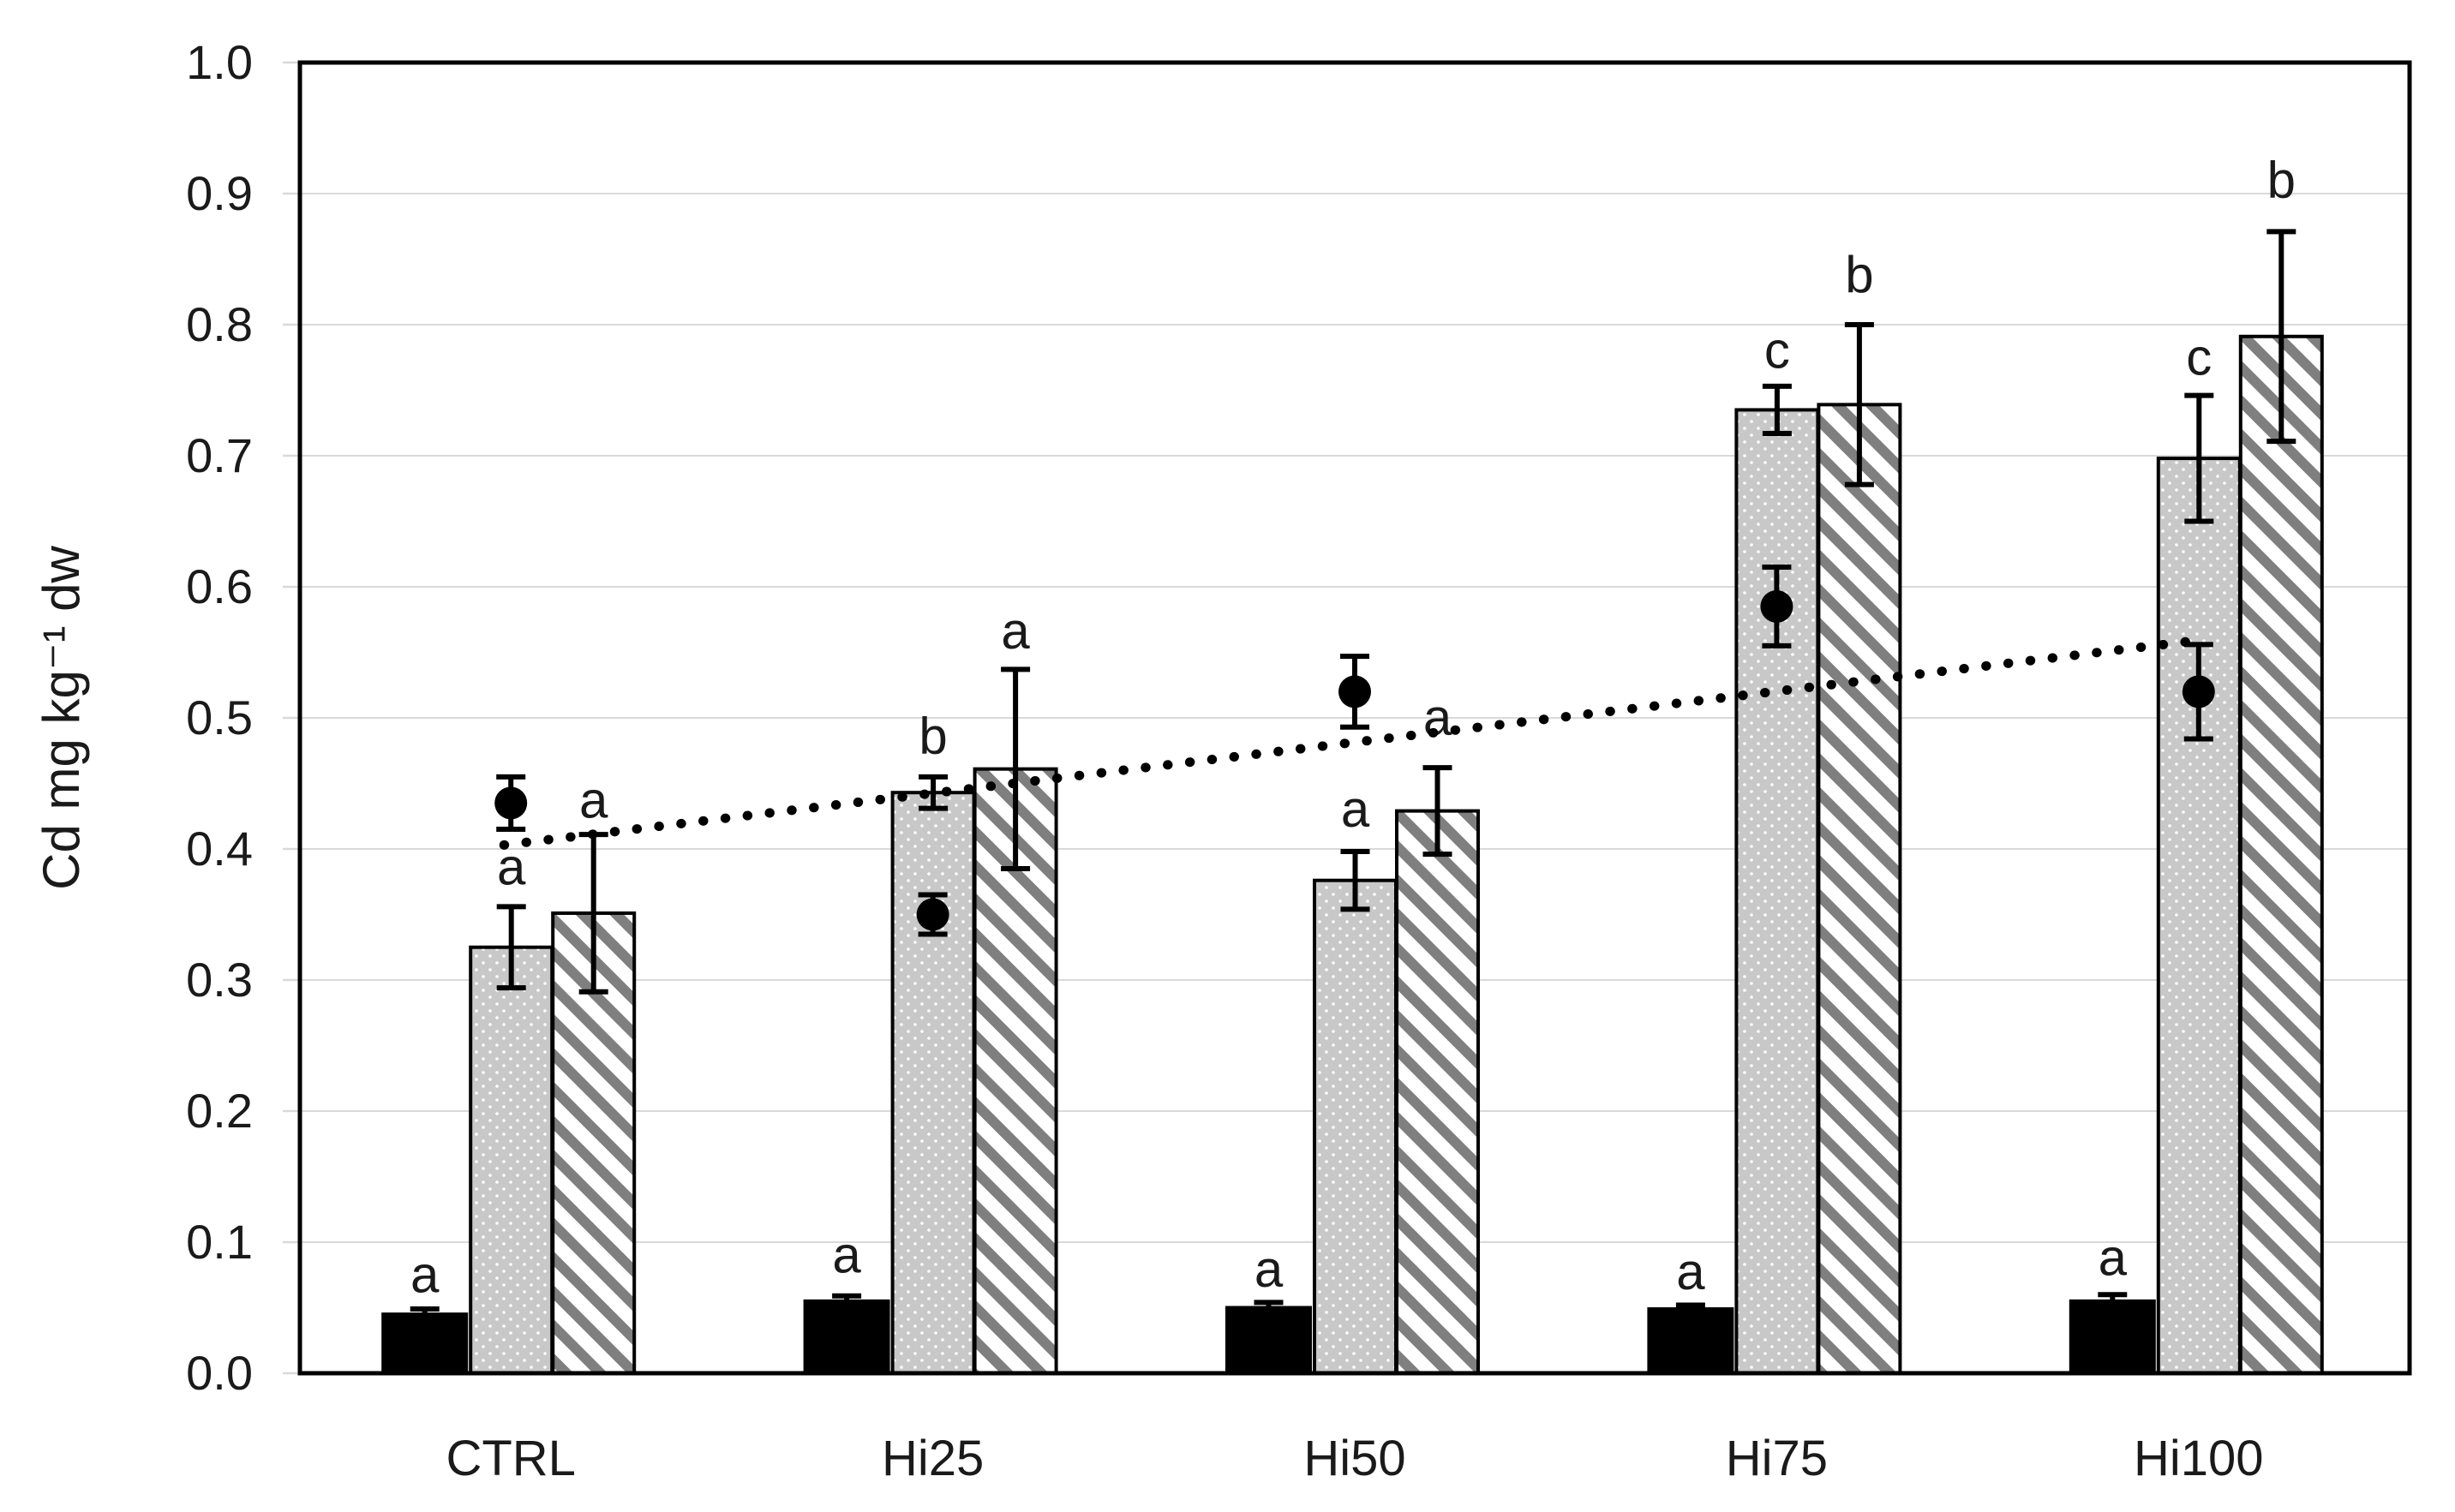  I want to click on bar-diagonal_hatched-Hi100, so click(2281, 855).